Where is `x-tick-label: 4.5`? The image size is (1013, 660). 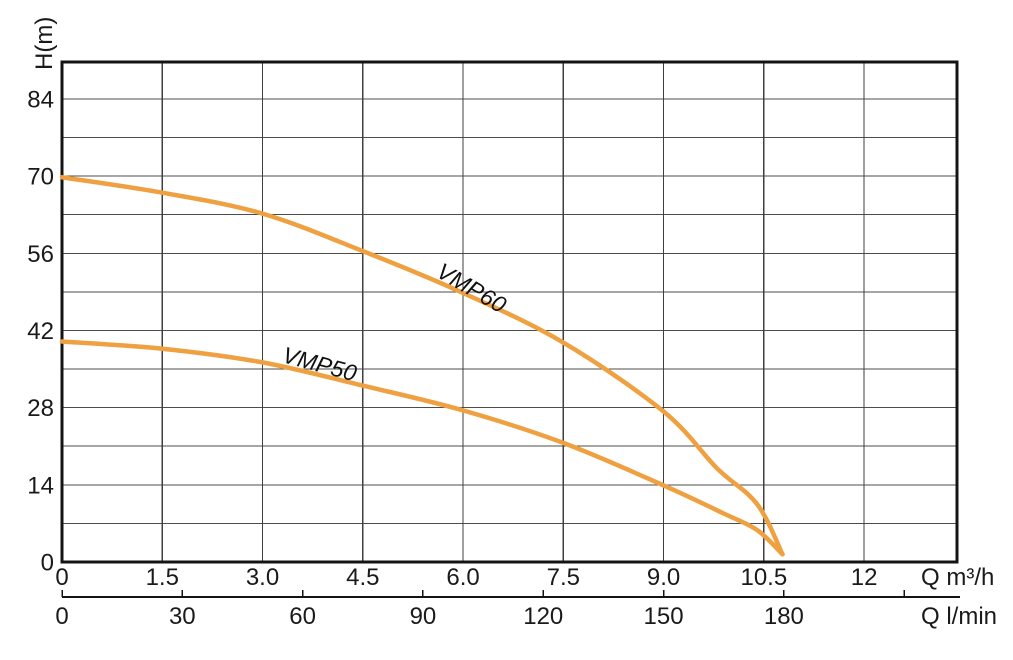 x-tick-label: 4.5 is located at coordinates (362, 577).